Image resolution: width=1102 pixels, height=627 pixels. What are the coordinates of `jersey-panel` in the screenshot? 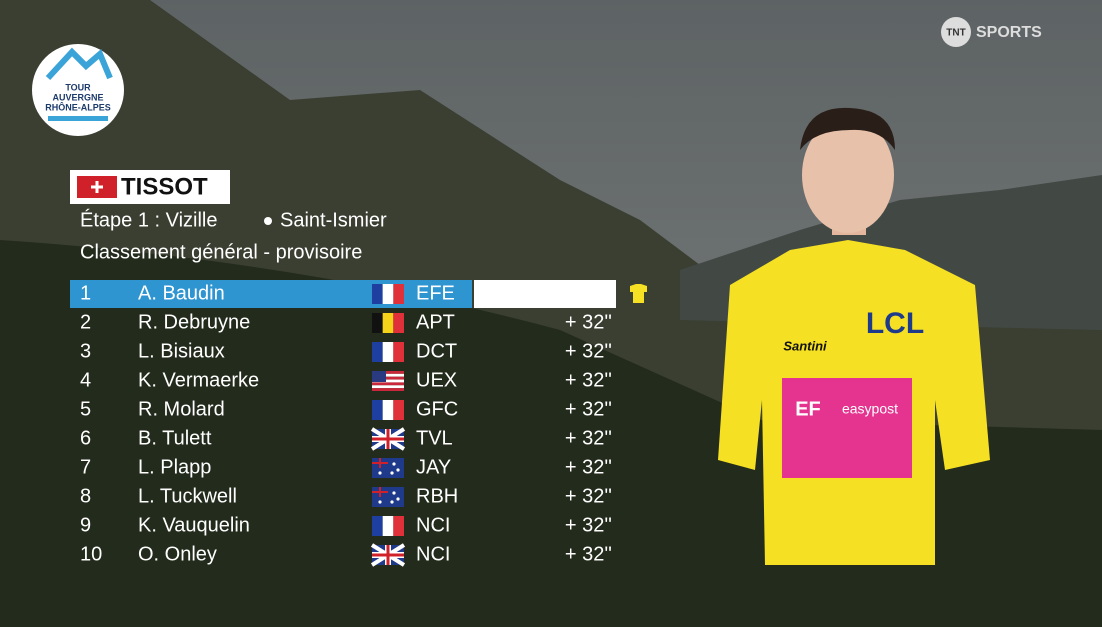 It's located at (847, 428).